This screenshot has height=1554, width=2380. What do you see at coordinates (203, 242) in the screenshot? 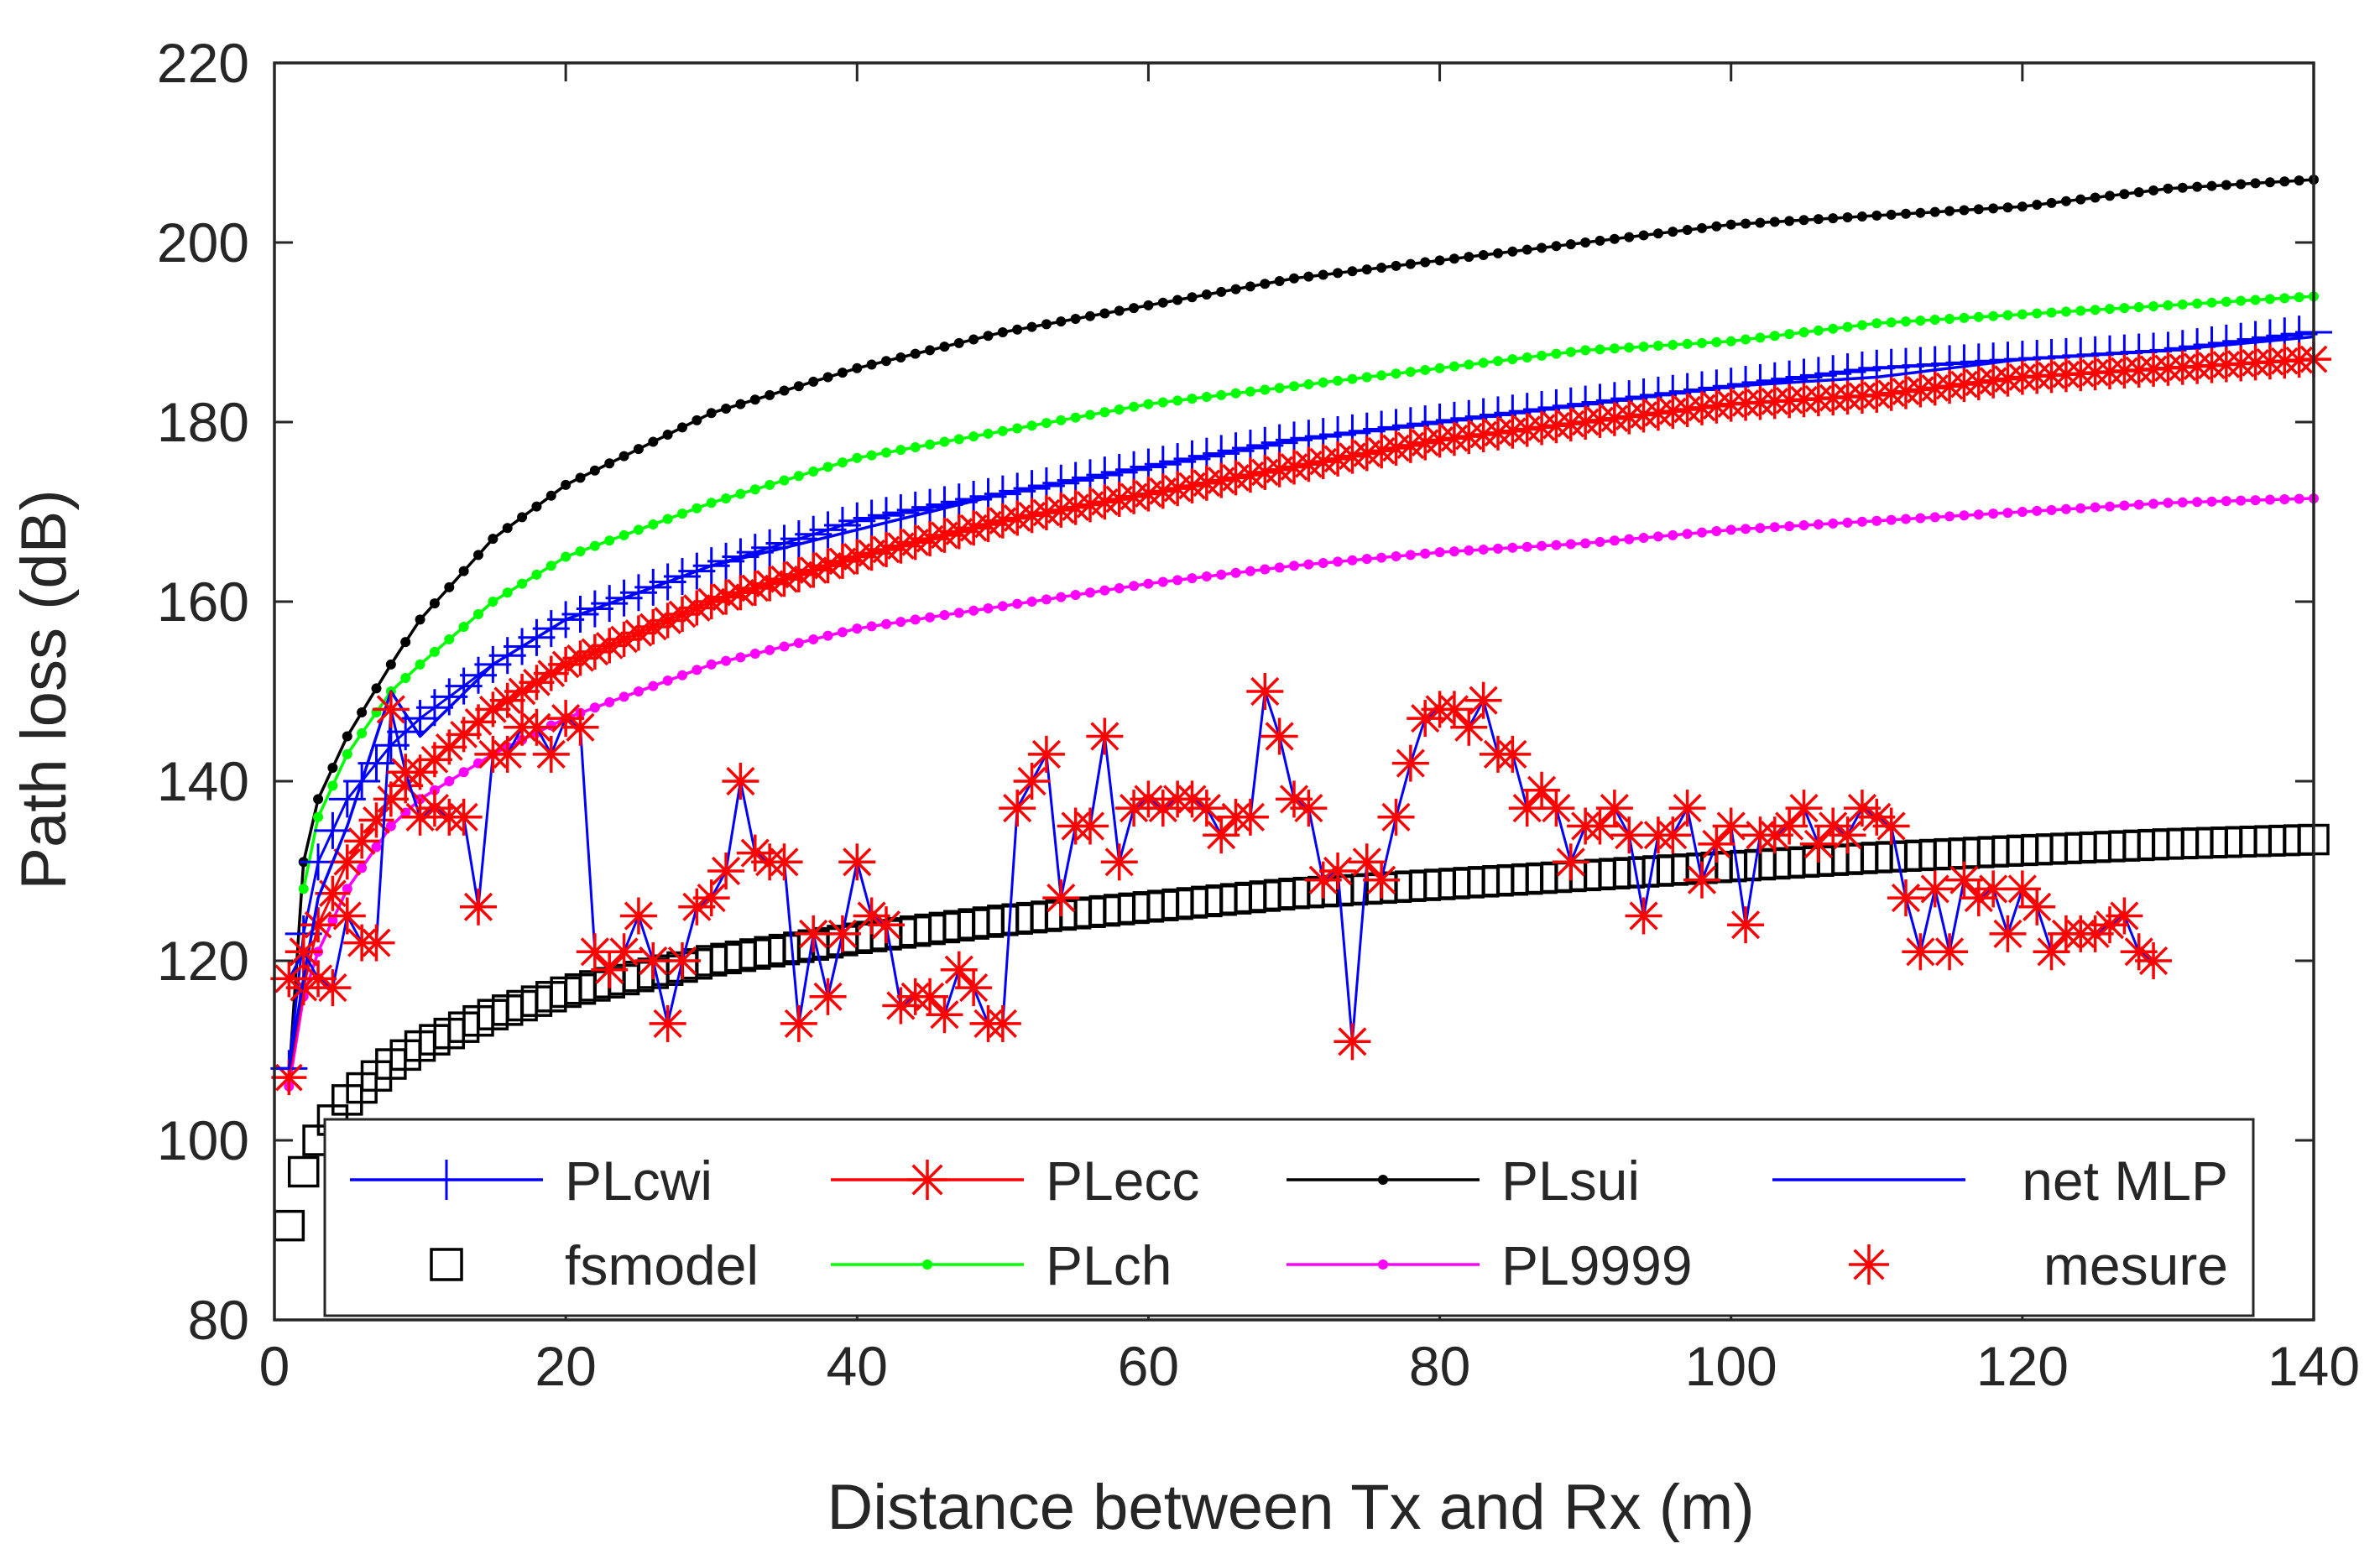
I see `y-tick-label: 200` at bounding box center [203, 242].